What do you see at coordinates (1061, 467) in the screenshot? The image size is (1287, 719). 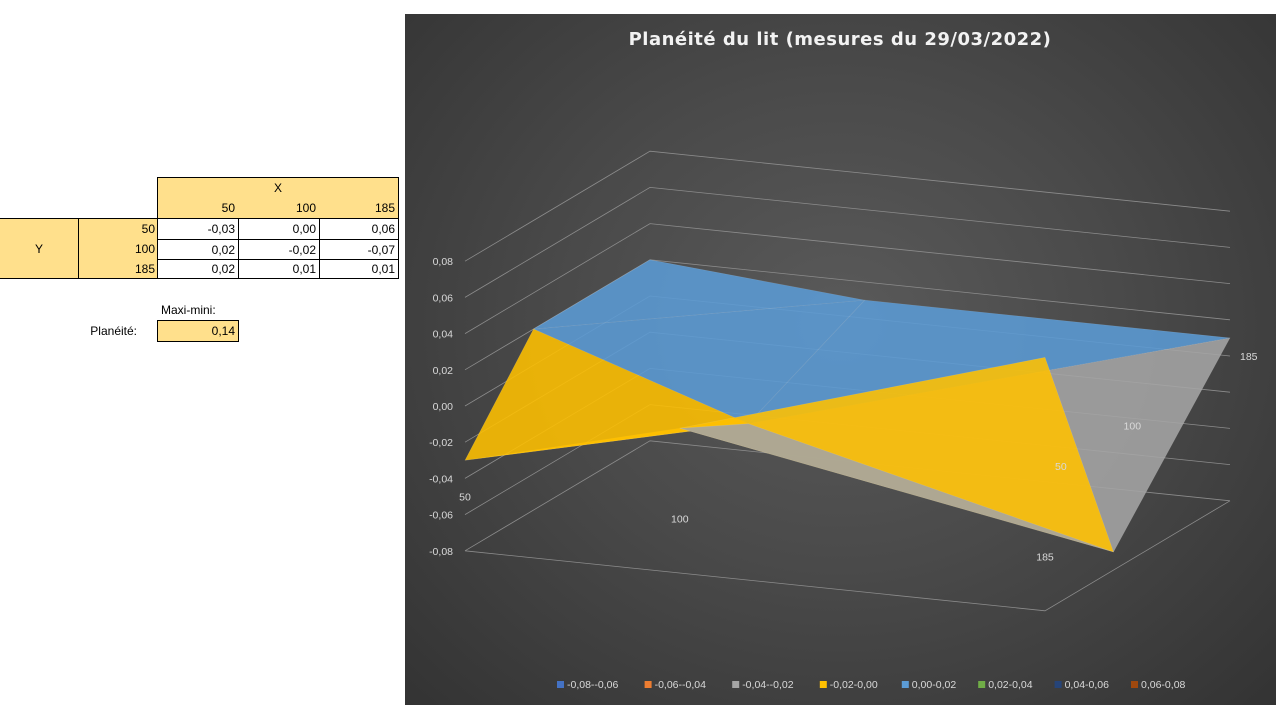 I see `y-tick-label: 50` at bounding box center [1061, 467].